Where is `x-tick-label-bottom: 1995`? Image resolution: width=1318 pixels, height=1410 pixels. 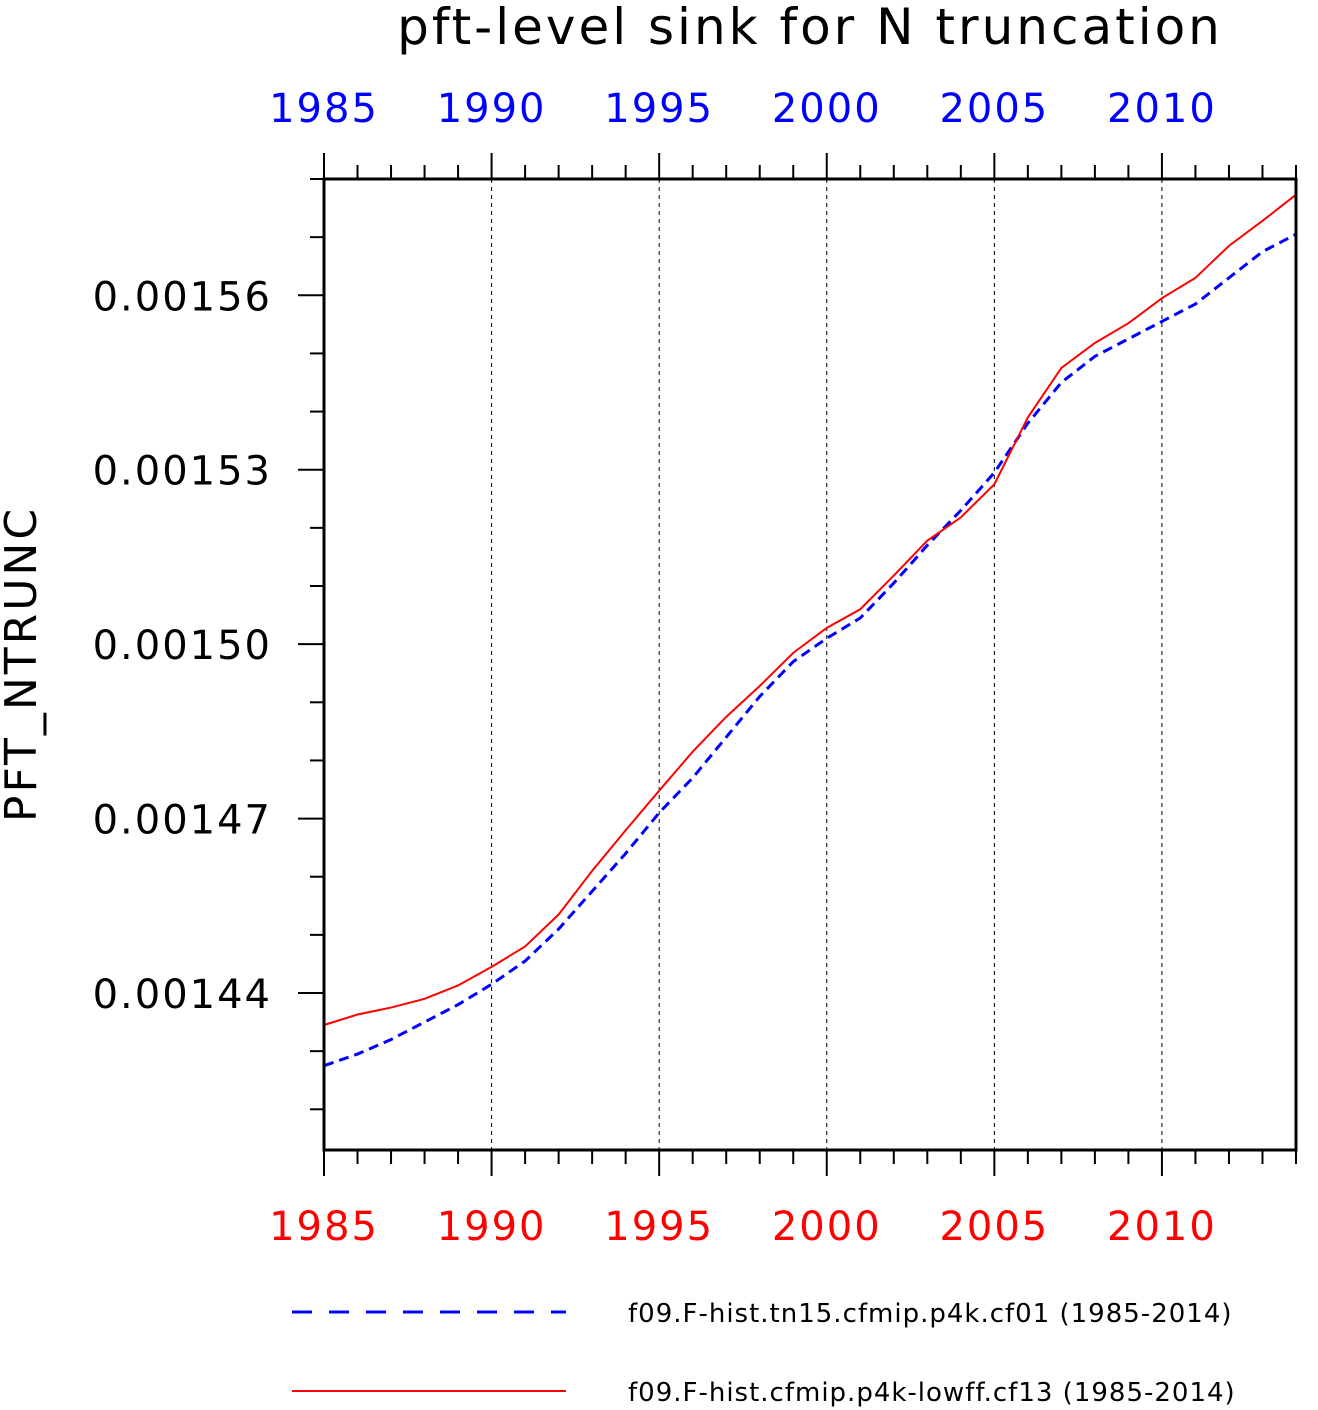 x-tick-label-bottom: 1995 is located at coordinates (659, 1227).